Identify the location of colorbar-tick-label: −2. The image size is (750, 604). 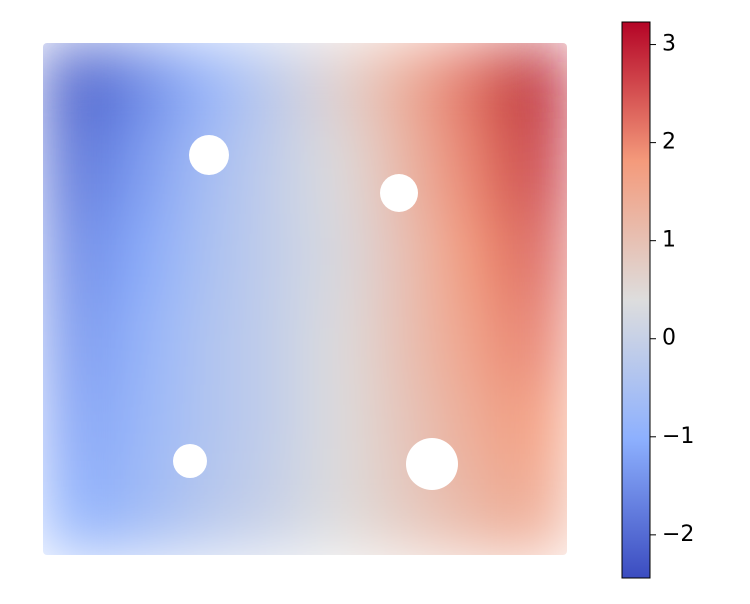
(678, 534).